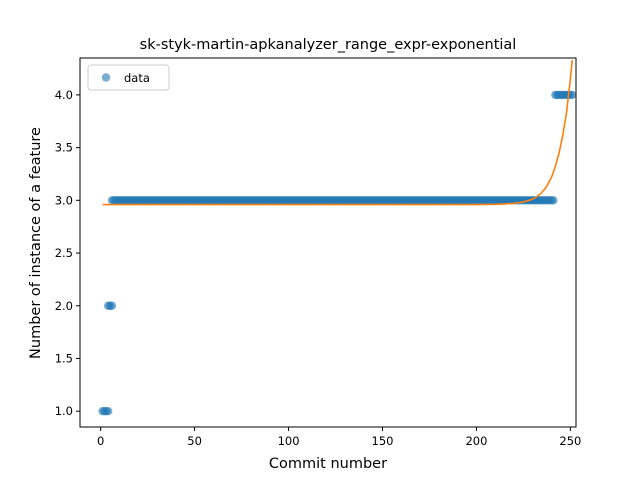  What do you see at coordinates (570, 441) in the screenshot?
I see `x-tick-label: 250` at bounding box center [570, 441].